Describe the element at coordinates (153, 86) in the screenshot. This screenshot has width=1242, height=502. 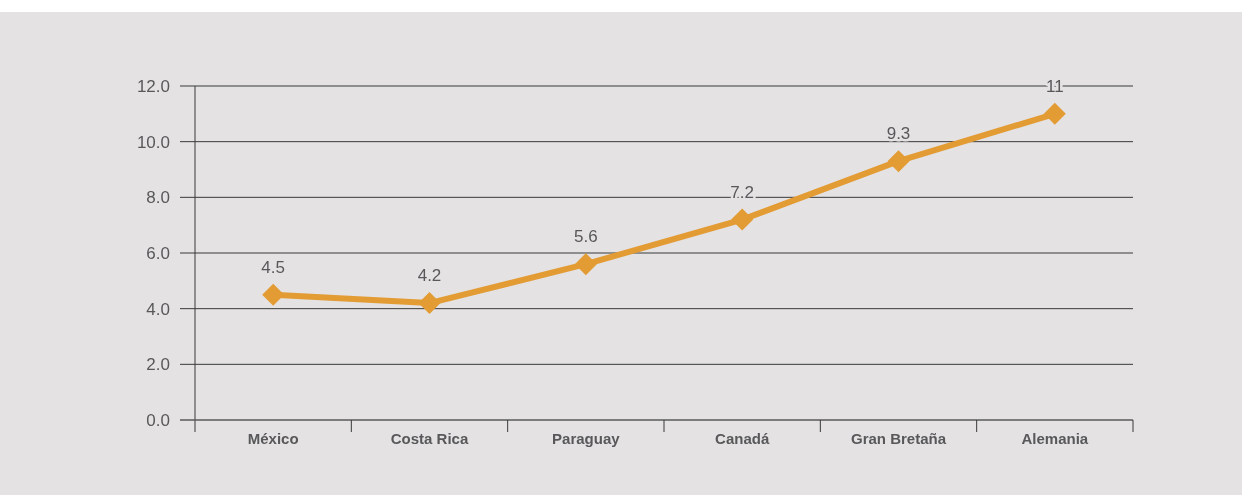
I see `y-tick-label: 12.0` at that location.